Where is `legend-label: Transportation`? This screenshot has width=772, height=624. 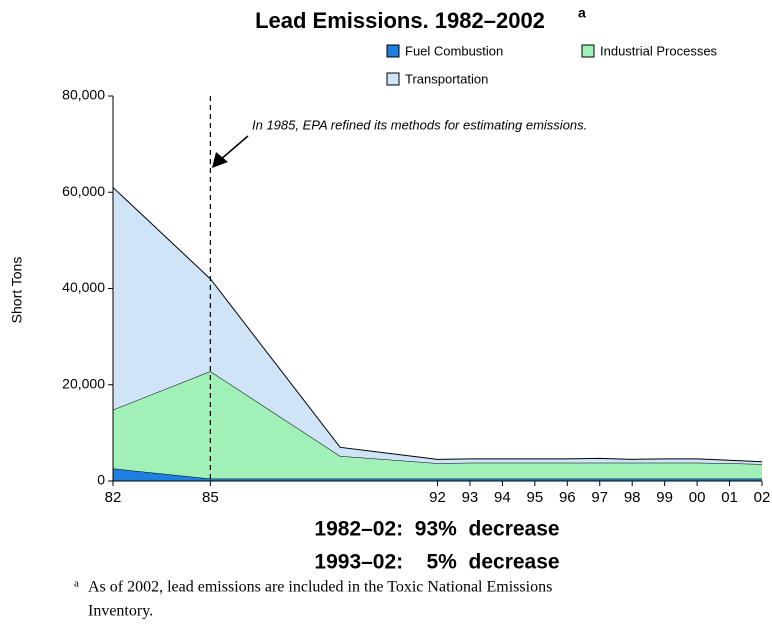 legend-label: Transportation is located at coordinates (446, 78).